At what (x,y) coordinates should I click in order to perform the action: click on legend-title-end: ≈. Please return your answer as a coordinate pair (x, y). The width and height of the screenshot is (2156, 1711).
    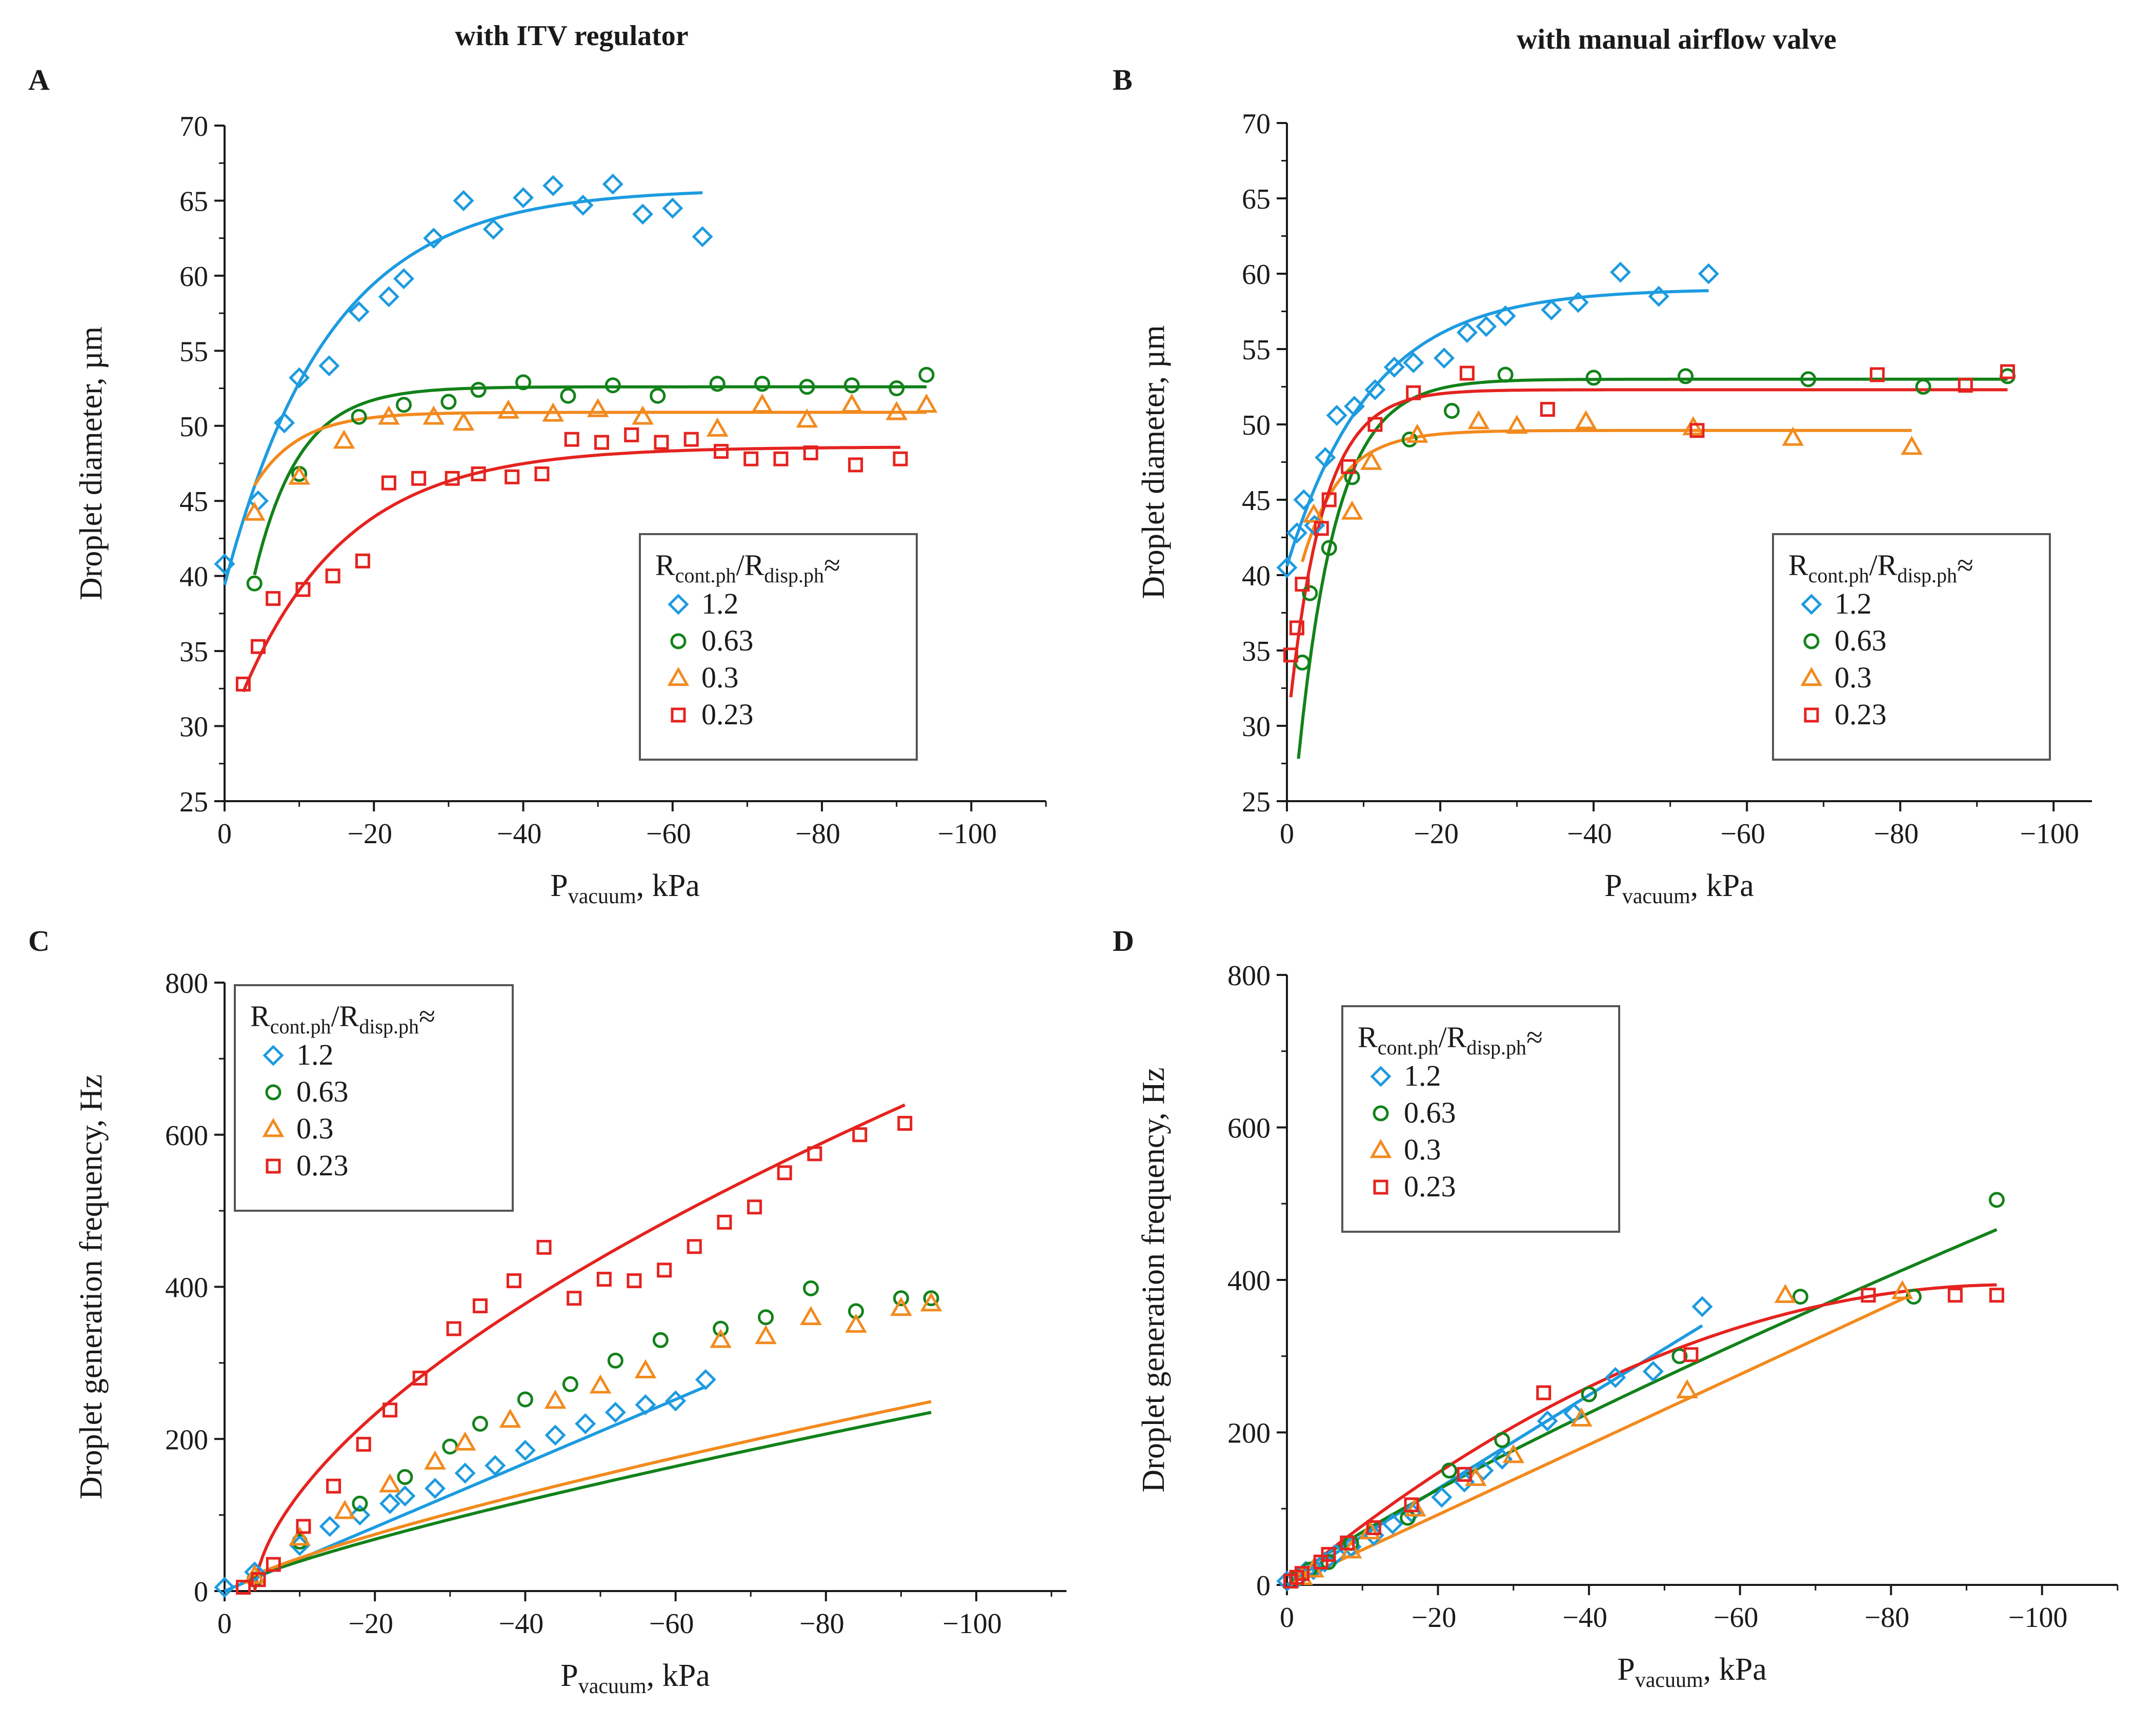
    Looking at the image, I should click on (1534, 1037).